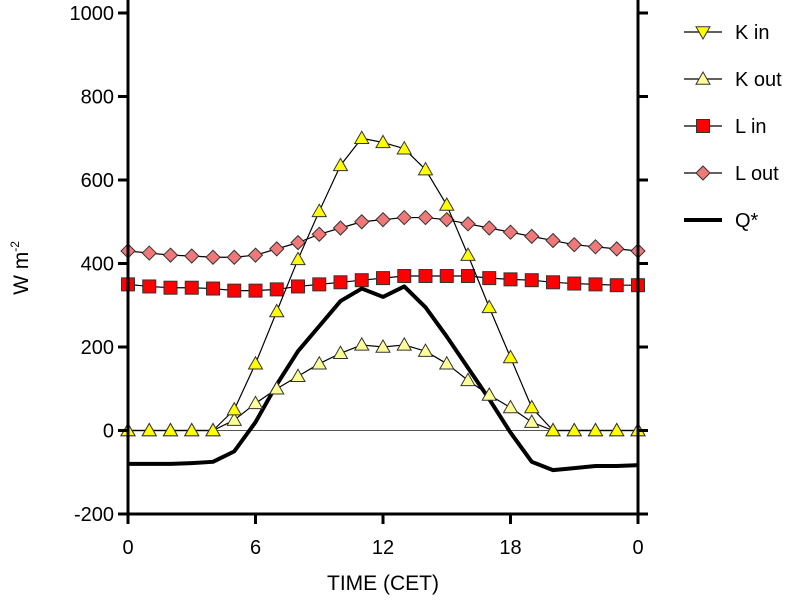 Image resolution: width=800 pixels, height=602 pixels. I want to click on x-tick-label: 12, so click(383, 548).